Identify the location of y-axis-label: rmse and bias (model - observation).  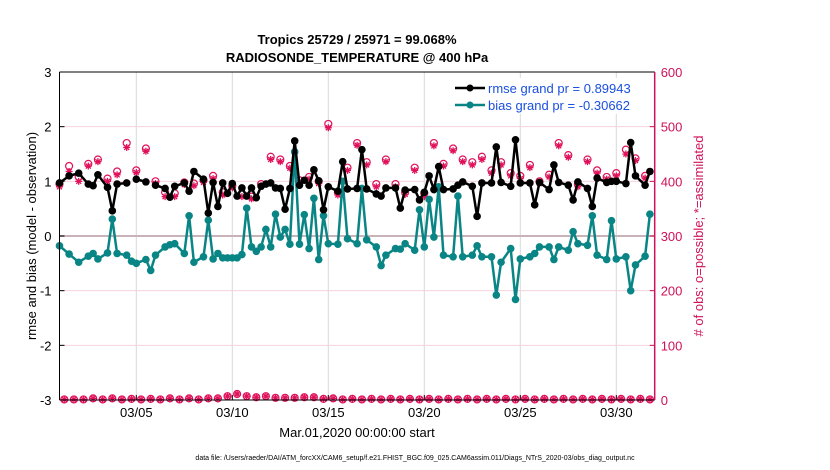
(31, 236).